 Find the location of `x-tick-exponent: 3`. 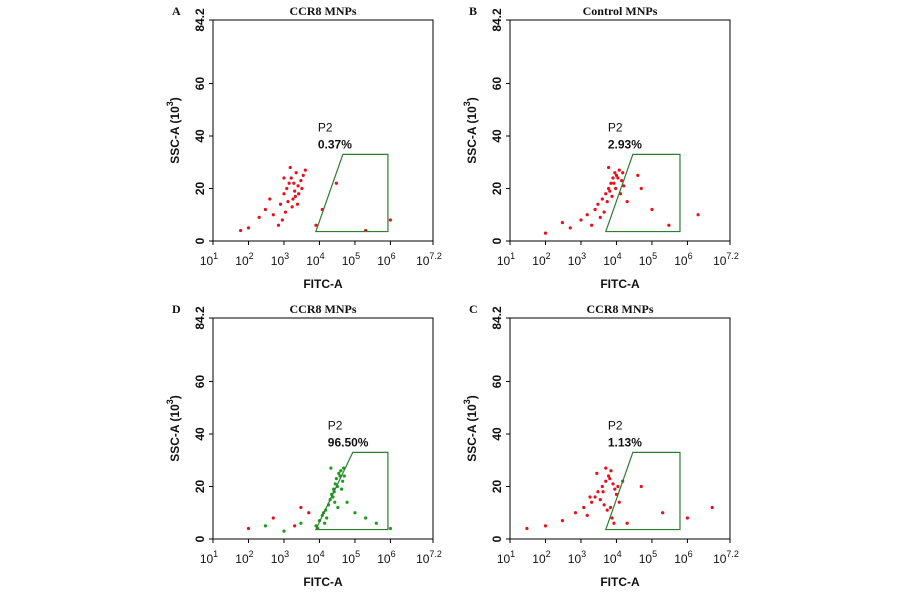

x-tick-exponent: 3 is located at coordinates (286, 256).